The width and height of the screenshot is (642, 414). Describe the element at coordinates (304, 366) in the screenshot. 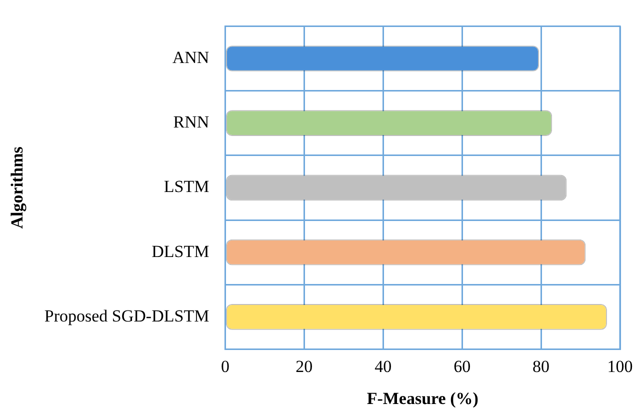

I see `x-tick-label: 20` at that location.